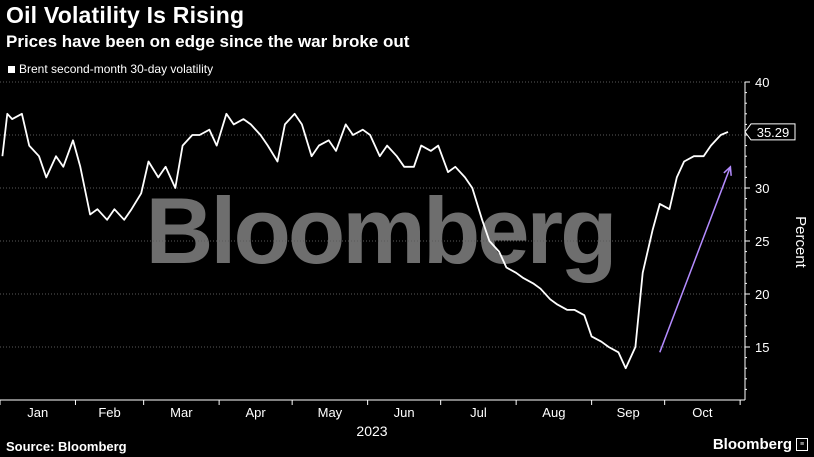  I want to click on x-tick-label-may: May, so click(330, 412).